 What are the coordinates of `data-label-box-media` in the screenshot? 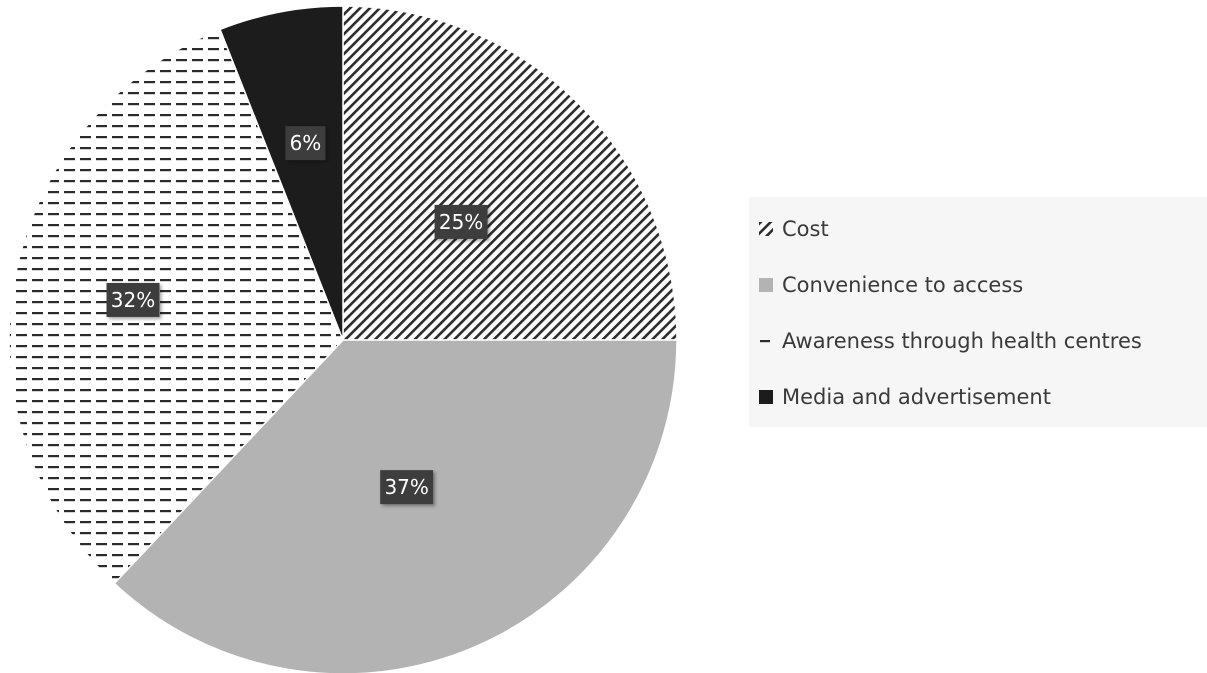 It's located at (305, 143).